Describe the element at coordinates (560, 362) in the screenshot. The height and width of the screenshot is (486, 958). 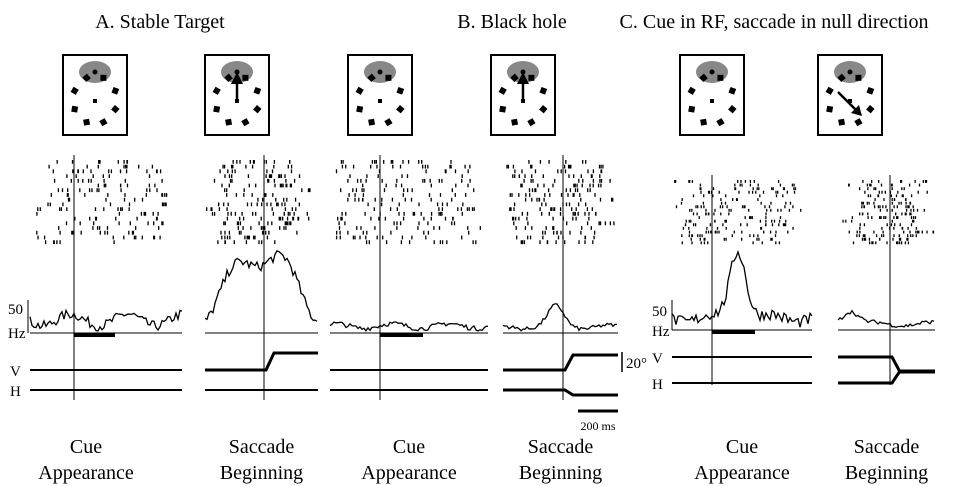
I see `eye-trace-v` at that location.